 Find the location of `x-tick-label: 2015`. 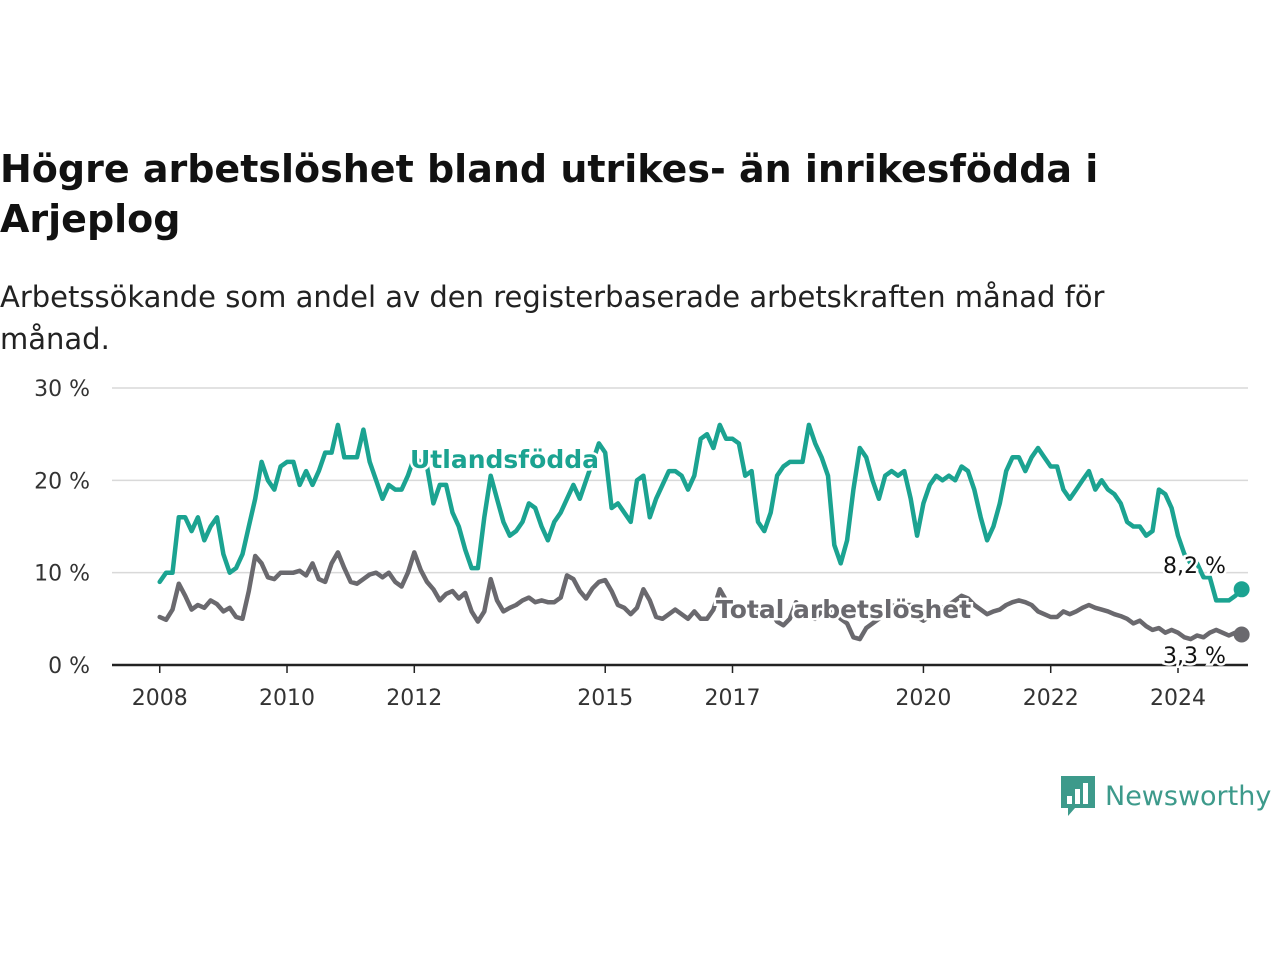

x-tick-label: 2015 is located at coordinates (605, 698).